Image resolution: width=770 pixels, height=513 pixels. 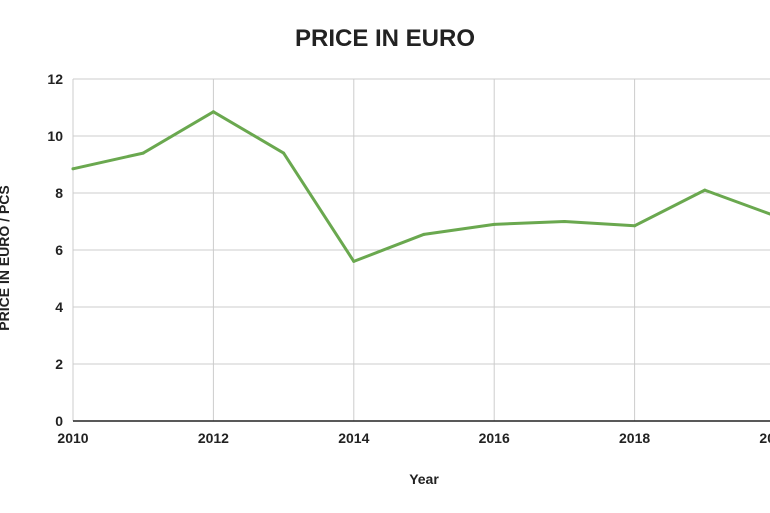 I want to click on y-tick-label: 4, so click(x=59, y=307).